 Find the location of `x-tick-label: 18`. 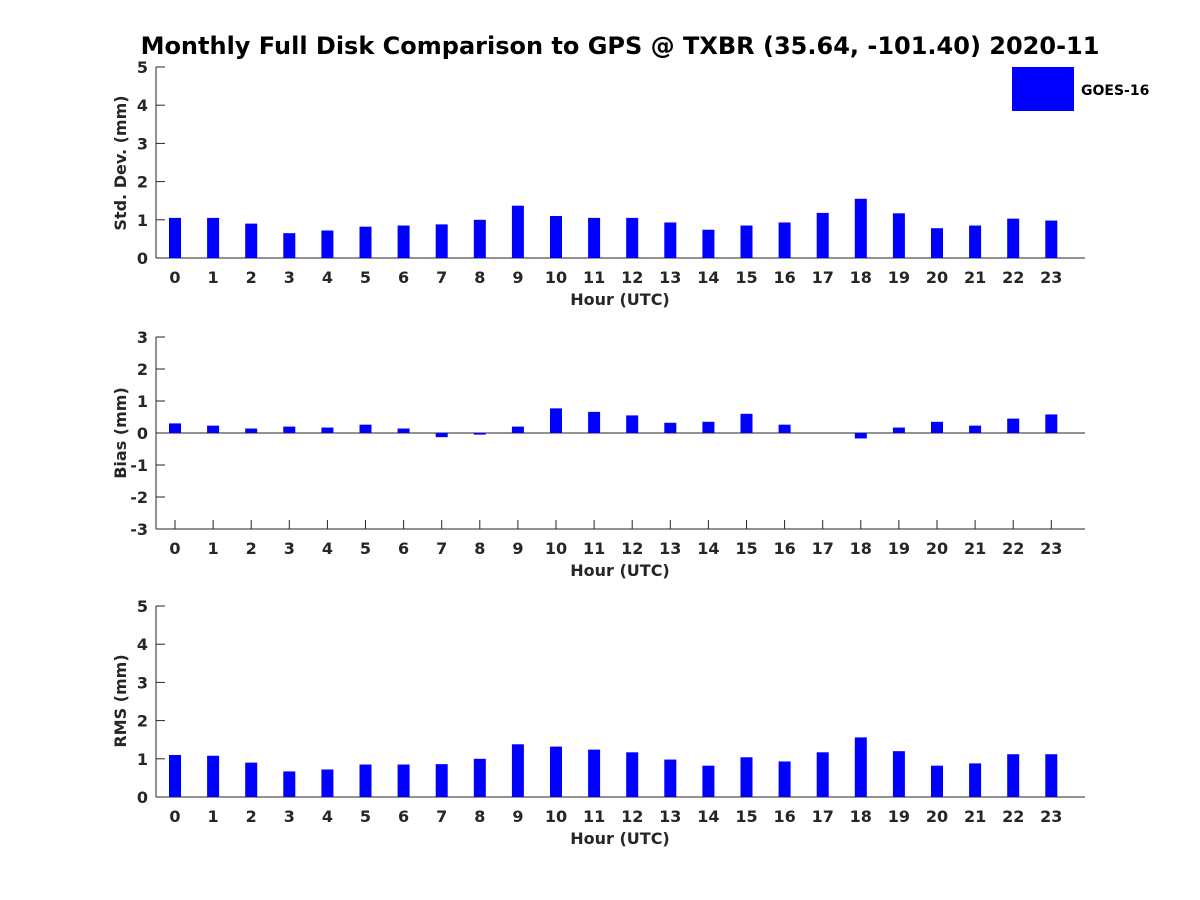

x-tick-label: 18 is located at coordinates (861, 277).